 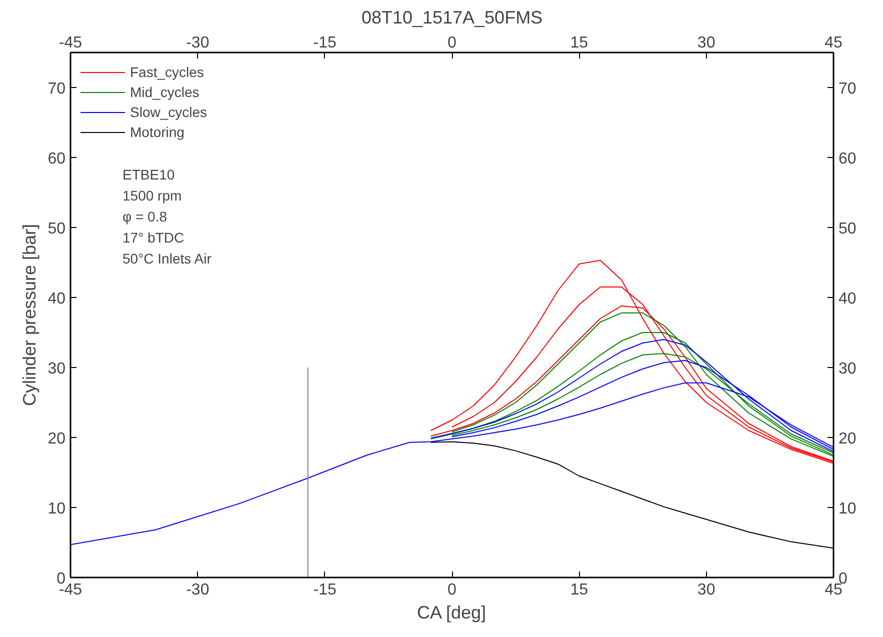 What do you see at coordinates (847, 509) in the screenshot?
I see `y2-tick-label: 10` at bounding box center [847, 509].